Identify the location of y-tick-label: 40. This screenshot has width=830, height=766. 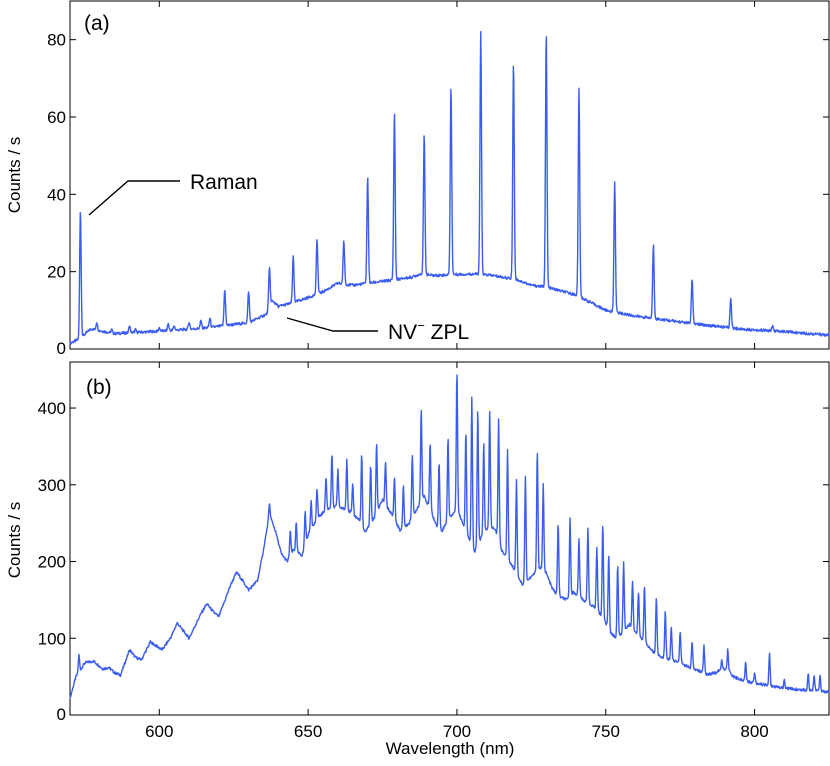
(56, 194).